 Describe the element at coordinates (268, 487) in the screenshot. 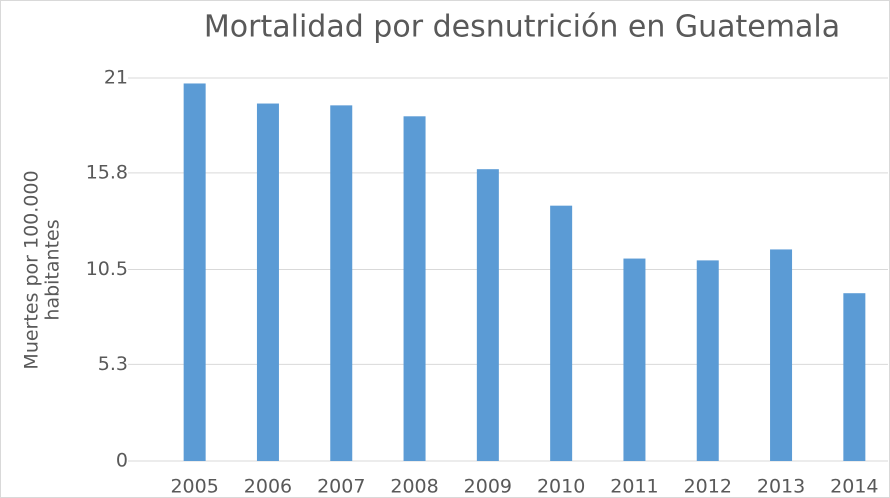

I see `x-tick-label: 2006` at that location.